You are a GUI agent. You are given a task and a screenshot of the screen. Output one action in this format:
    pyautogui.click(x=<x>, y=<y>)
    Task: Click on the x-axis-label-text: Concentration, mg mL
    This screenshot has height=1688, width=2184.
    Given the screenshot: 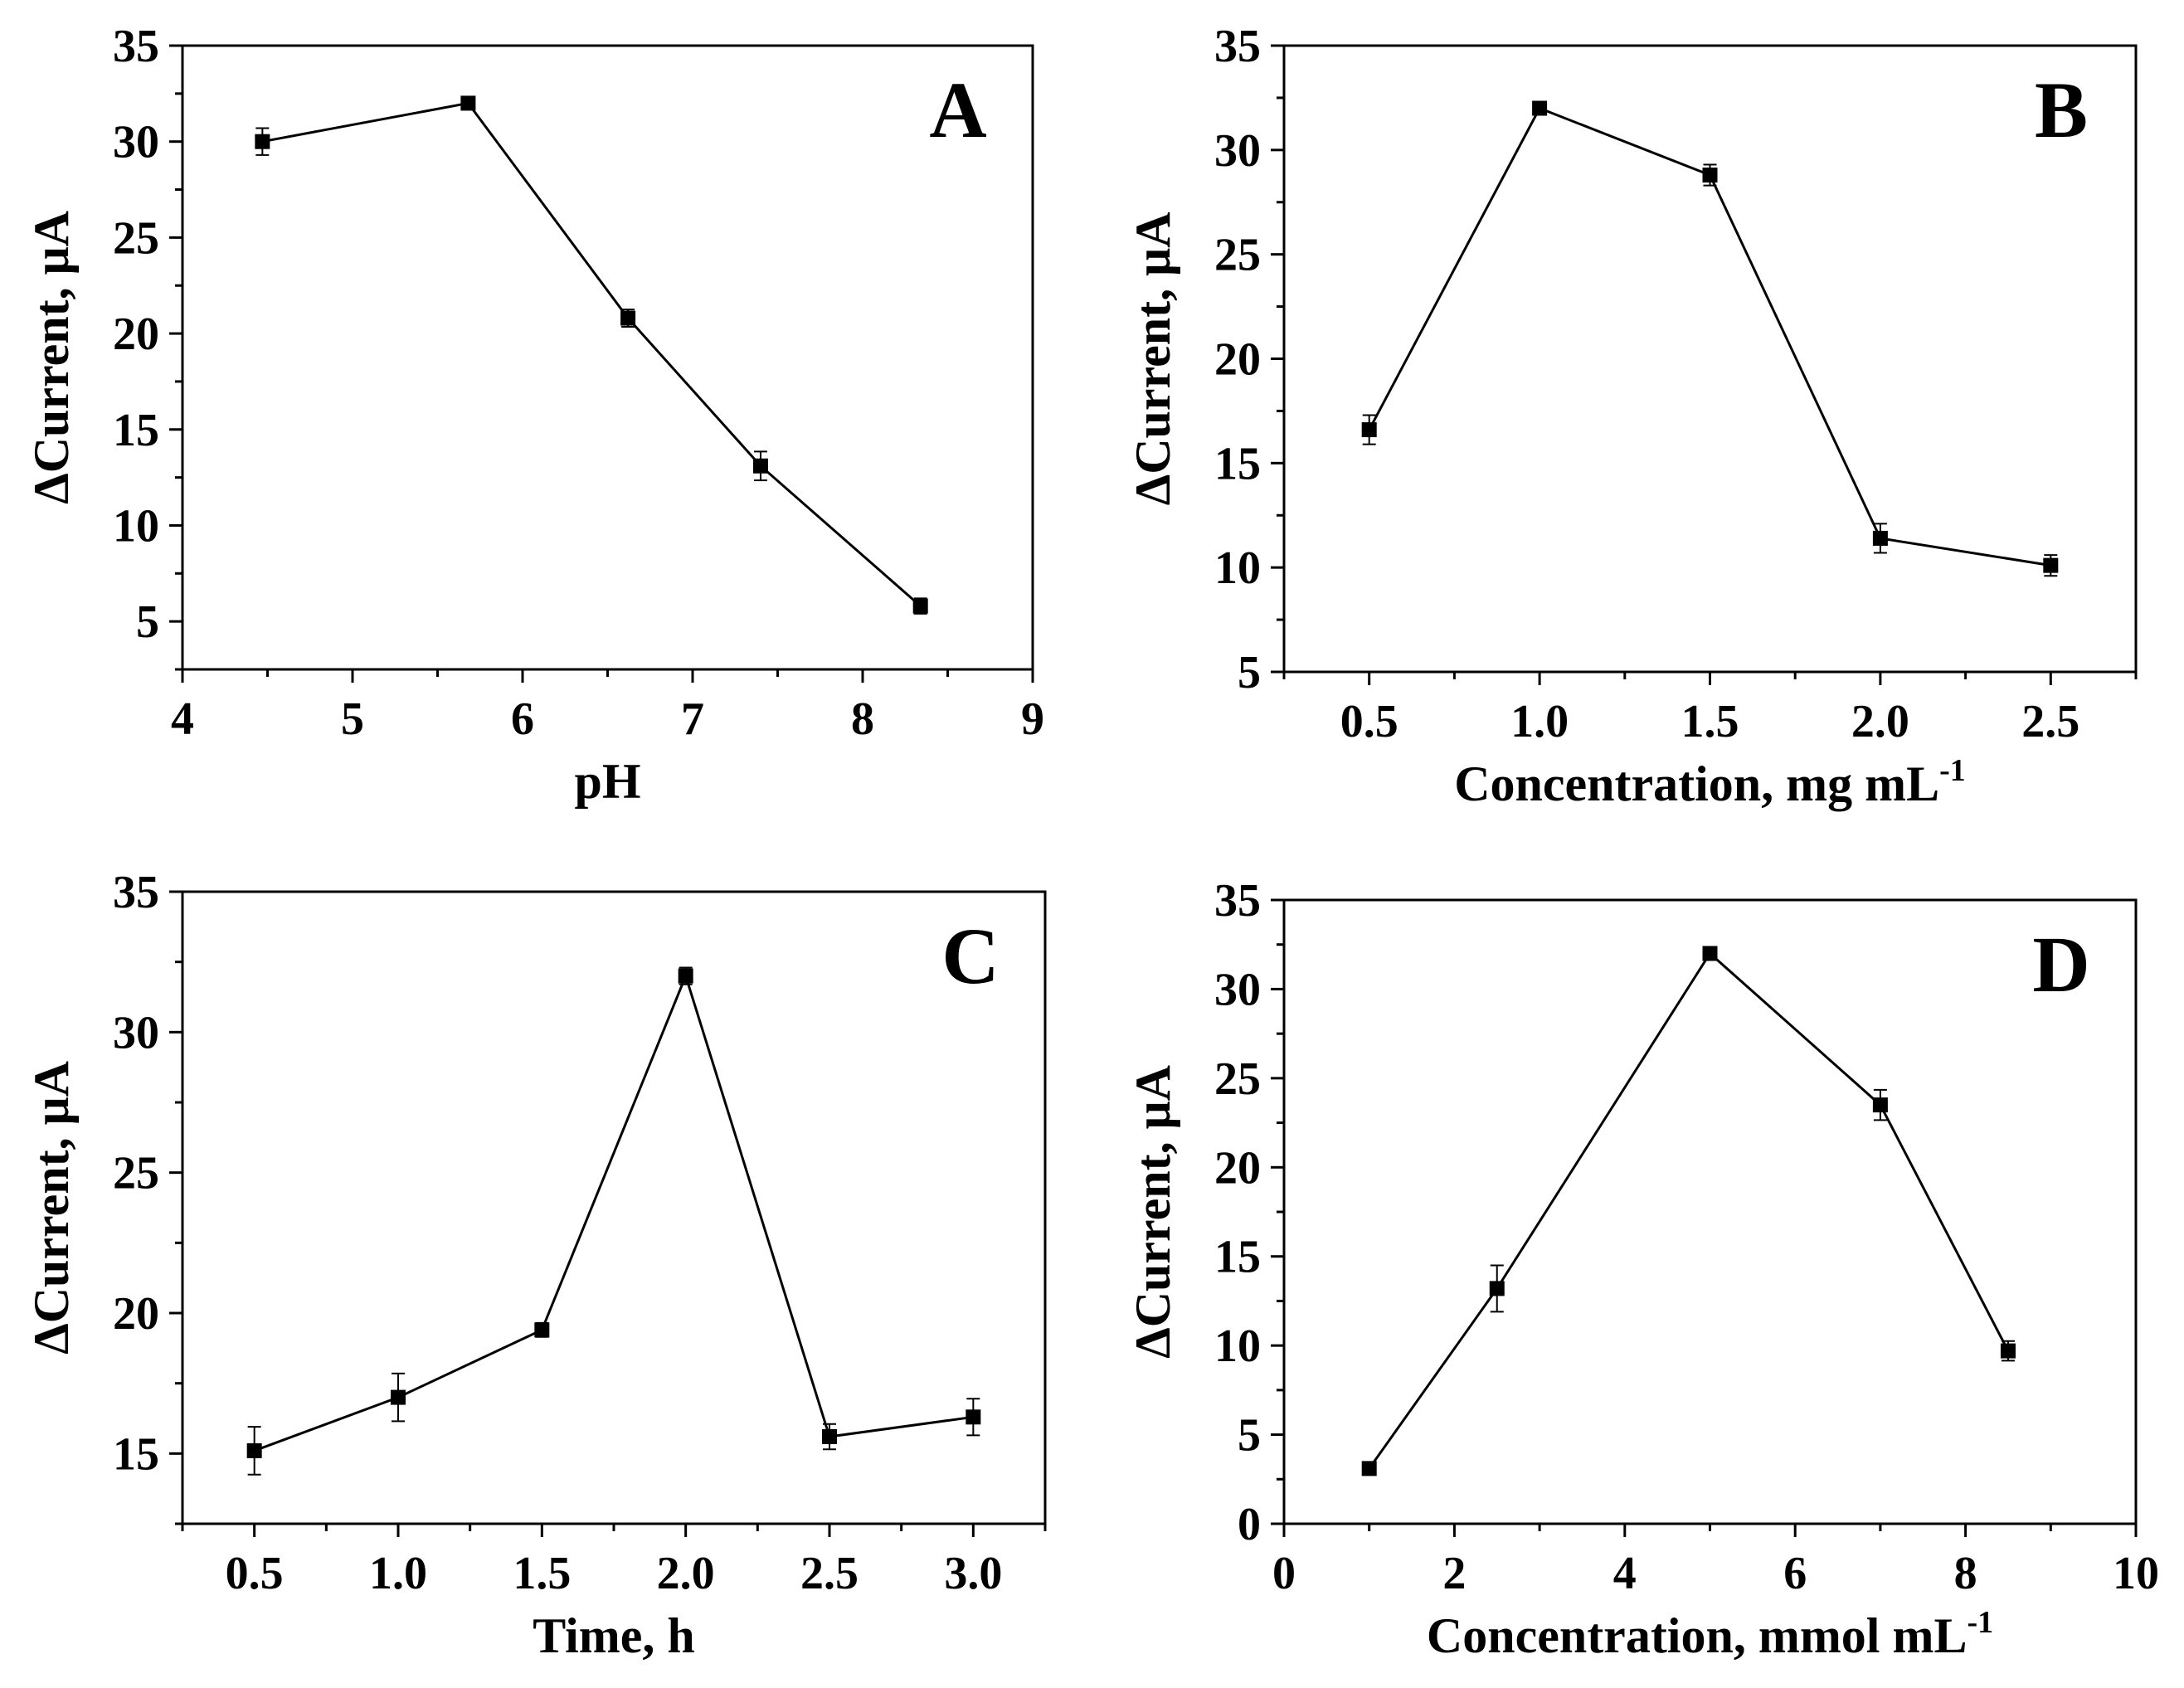 What is the action you would take?
    pyautogui.click(x=1696, y=783)
    